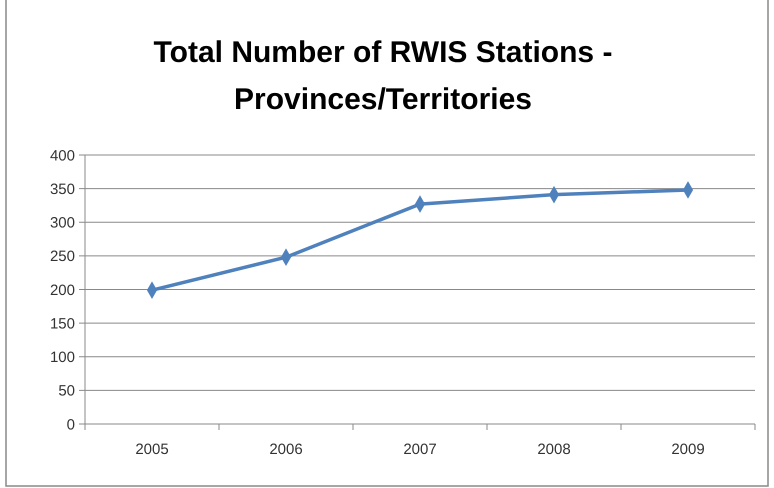 The height and width of the screenshot is (488, 774). What do you see at coordinates (62, 290) in the screenshot?
I see `y-tick-label: 200` at bounding box center [62, 290].